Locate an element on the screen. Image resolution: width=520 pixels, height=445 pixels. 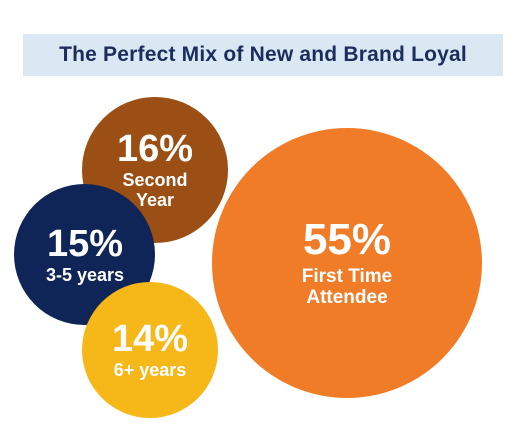
category-label-first-time-attendee-line-2: Attendee is located at coordinates (347, 297).